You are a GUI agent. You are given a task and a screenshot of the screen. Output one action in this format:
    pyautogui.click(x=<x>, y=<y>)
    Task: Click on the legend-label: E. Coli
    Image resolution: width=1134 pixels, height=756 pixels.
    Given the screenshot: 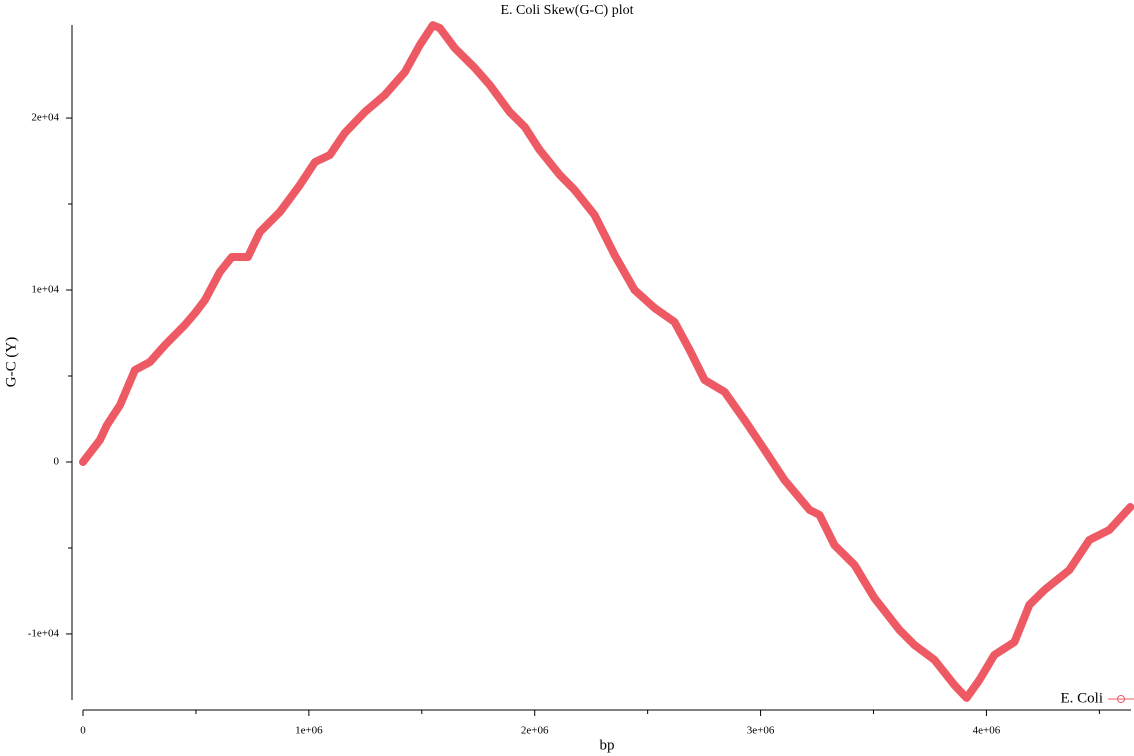 What is the action you would take?
    pyautogui.click(x=1081, y=698)
    